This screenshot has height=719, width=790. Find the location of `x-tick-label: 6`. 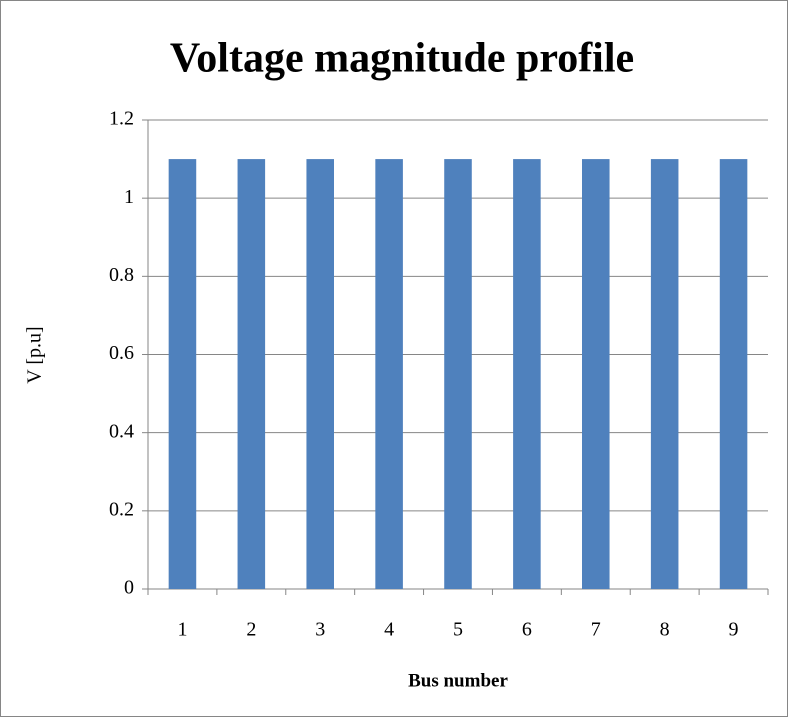

x-tick-label: 6 is located at coordinates (527, 630).